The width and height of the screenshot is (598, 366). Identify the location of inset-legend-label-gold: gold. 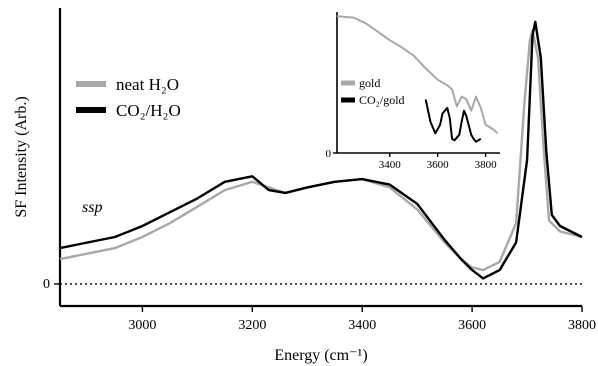
(369, 83).